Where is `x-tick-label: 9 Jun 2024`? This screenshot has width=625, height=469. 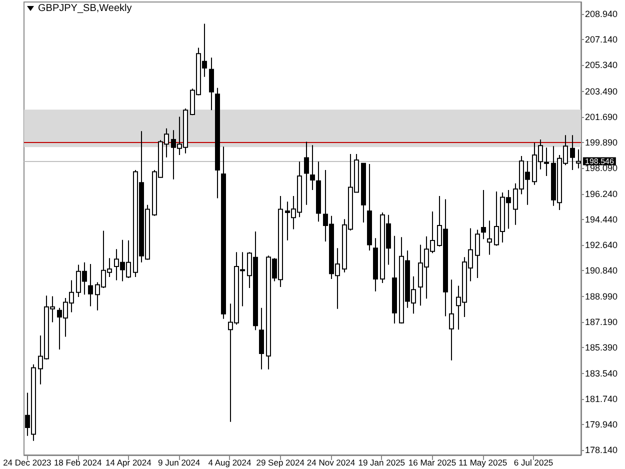
x-tick-label: 9 Jun 2024 is located at coordinates (179, 463).